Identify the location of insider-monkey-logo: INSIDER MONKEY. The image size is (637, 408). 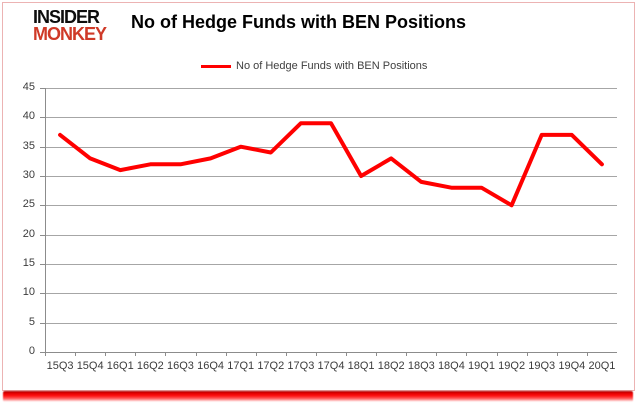
(70, 25).